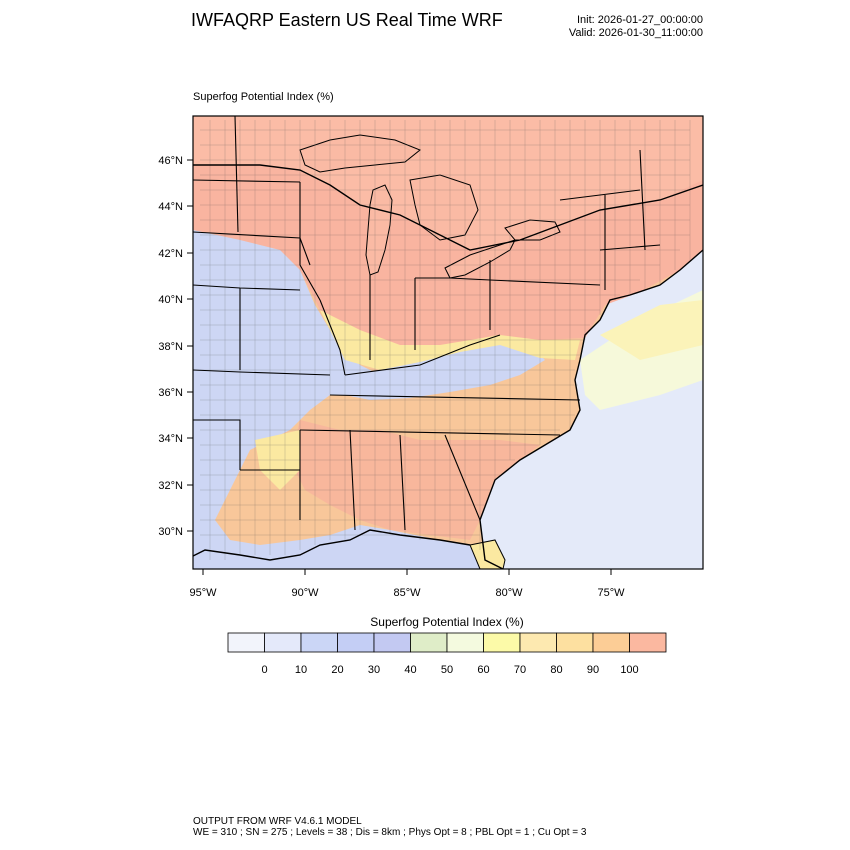 This screenshot has height=850, width=850. Describe the element at coordinates (635, 33) in the screenshot. I see `valid-time-label: Valid: 2026-01-30_11:00:00` at that location.